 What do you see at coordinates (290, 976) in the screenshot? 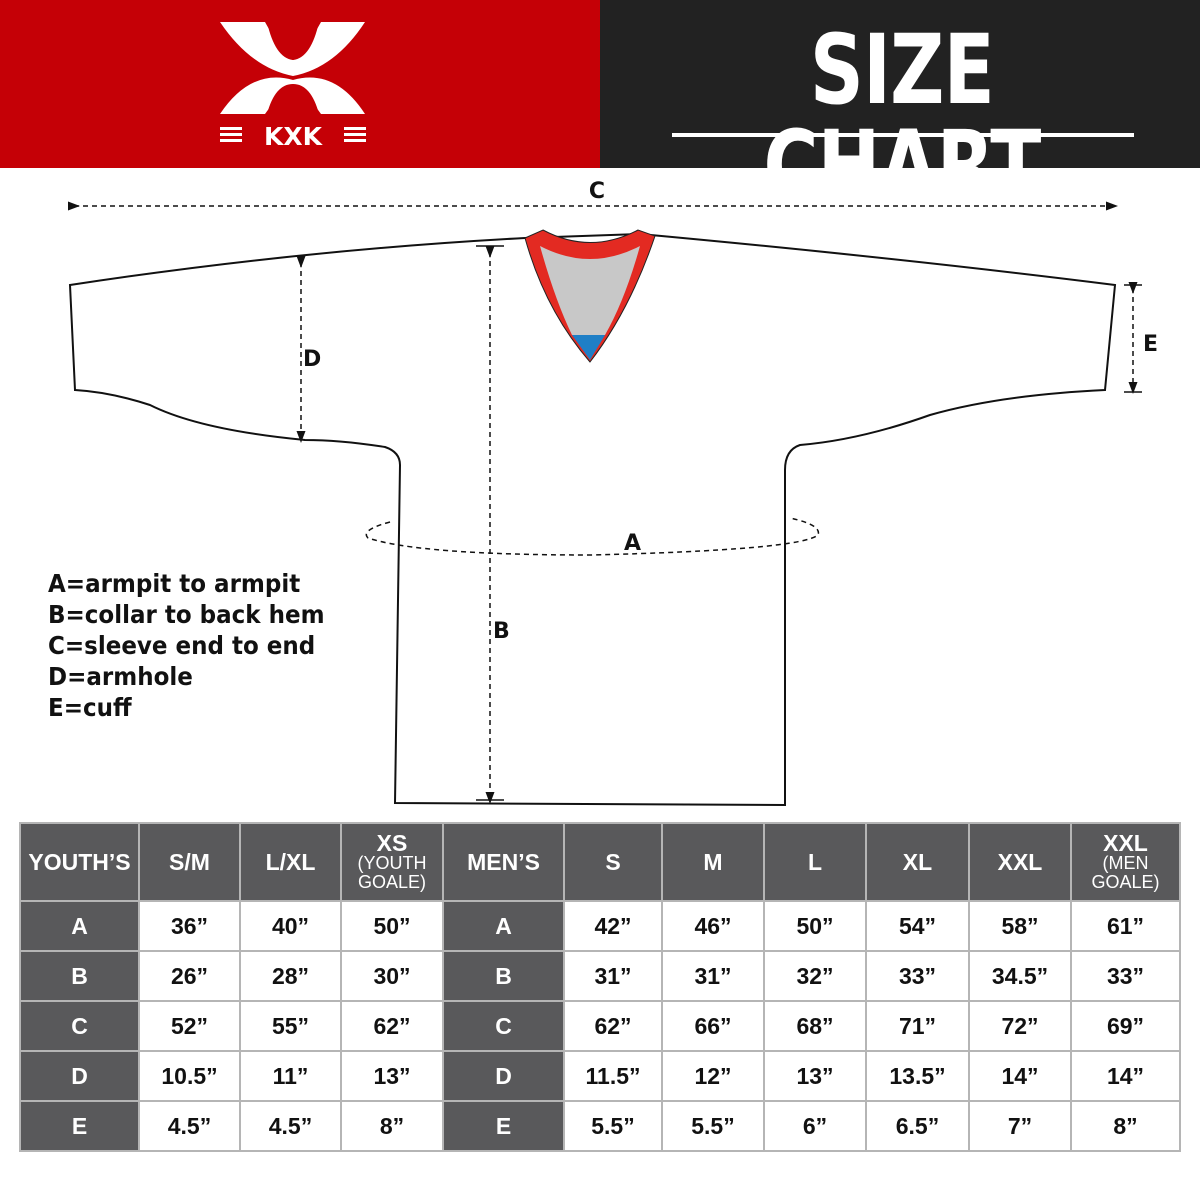
I see `youth-size-cell: 28”` at bounding box center [290, 976].